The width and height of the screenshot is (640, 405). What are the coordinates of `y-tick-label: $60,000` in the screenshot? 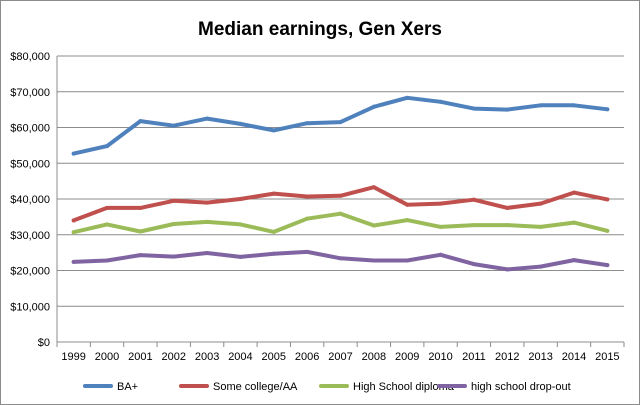 It's located at (30, 129).